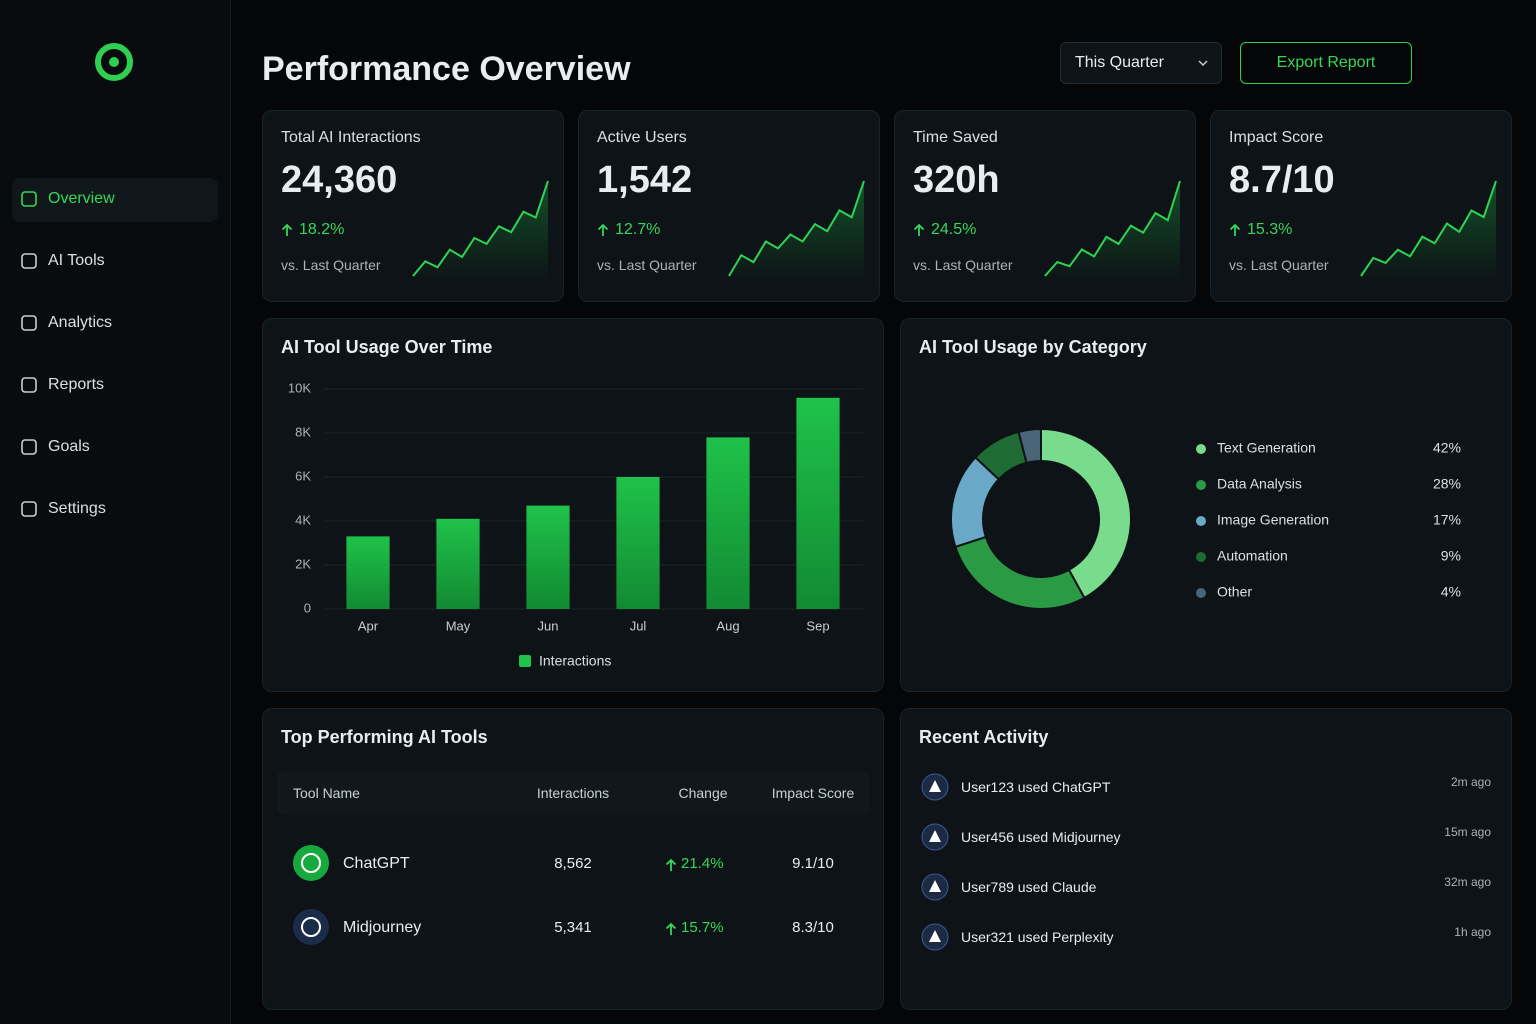  Describe the element at coordinates (81, 198) in the screenshot. I see `nav-item: Overview` at that location.